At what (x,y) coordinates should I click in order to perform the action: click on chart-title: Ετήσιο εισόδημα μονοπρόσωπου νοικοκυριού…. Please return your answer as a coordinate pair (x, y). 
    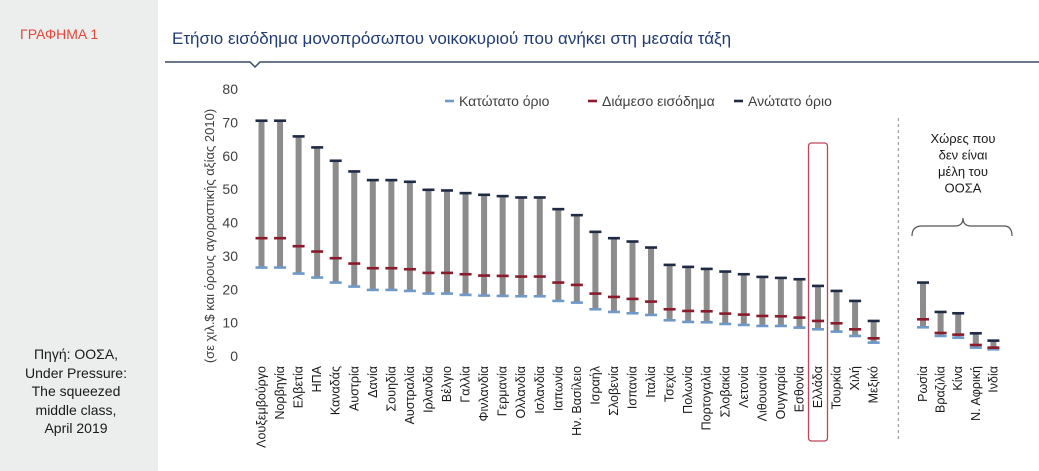
    Looking at the image, I should click on (451, 38).